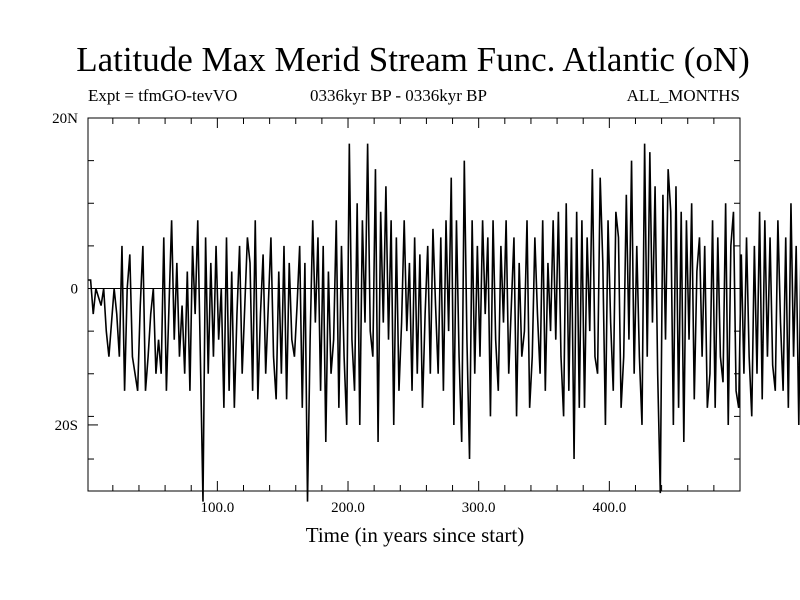 The image size is (800, 600). Describe the element at coordinates (398, 95) in the screenshot. I see `time-range-label: 0336kyr BP - 0336kyr BP` at that location.